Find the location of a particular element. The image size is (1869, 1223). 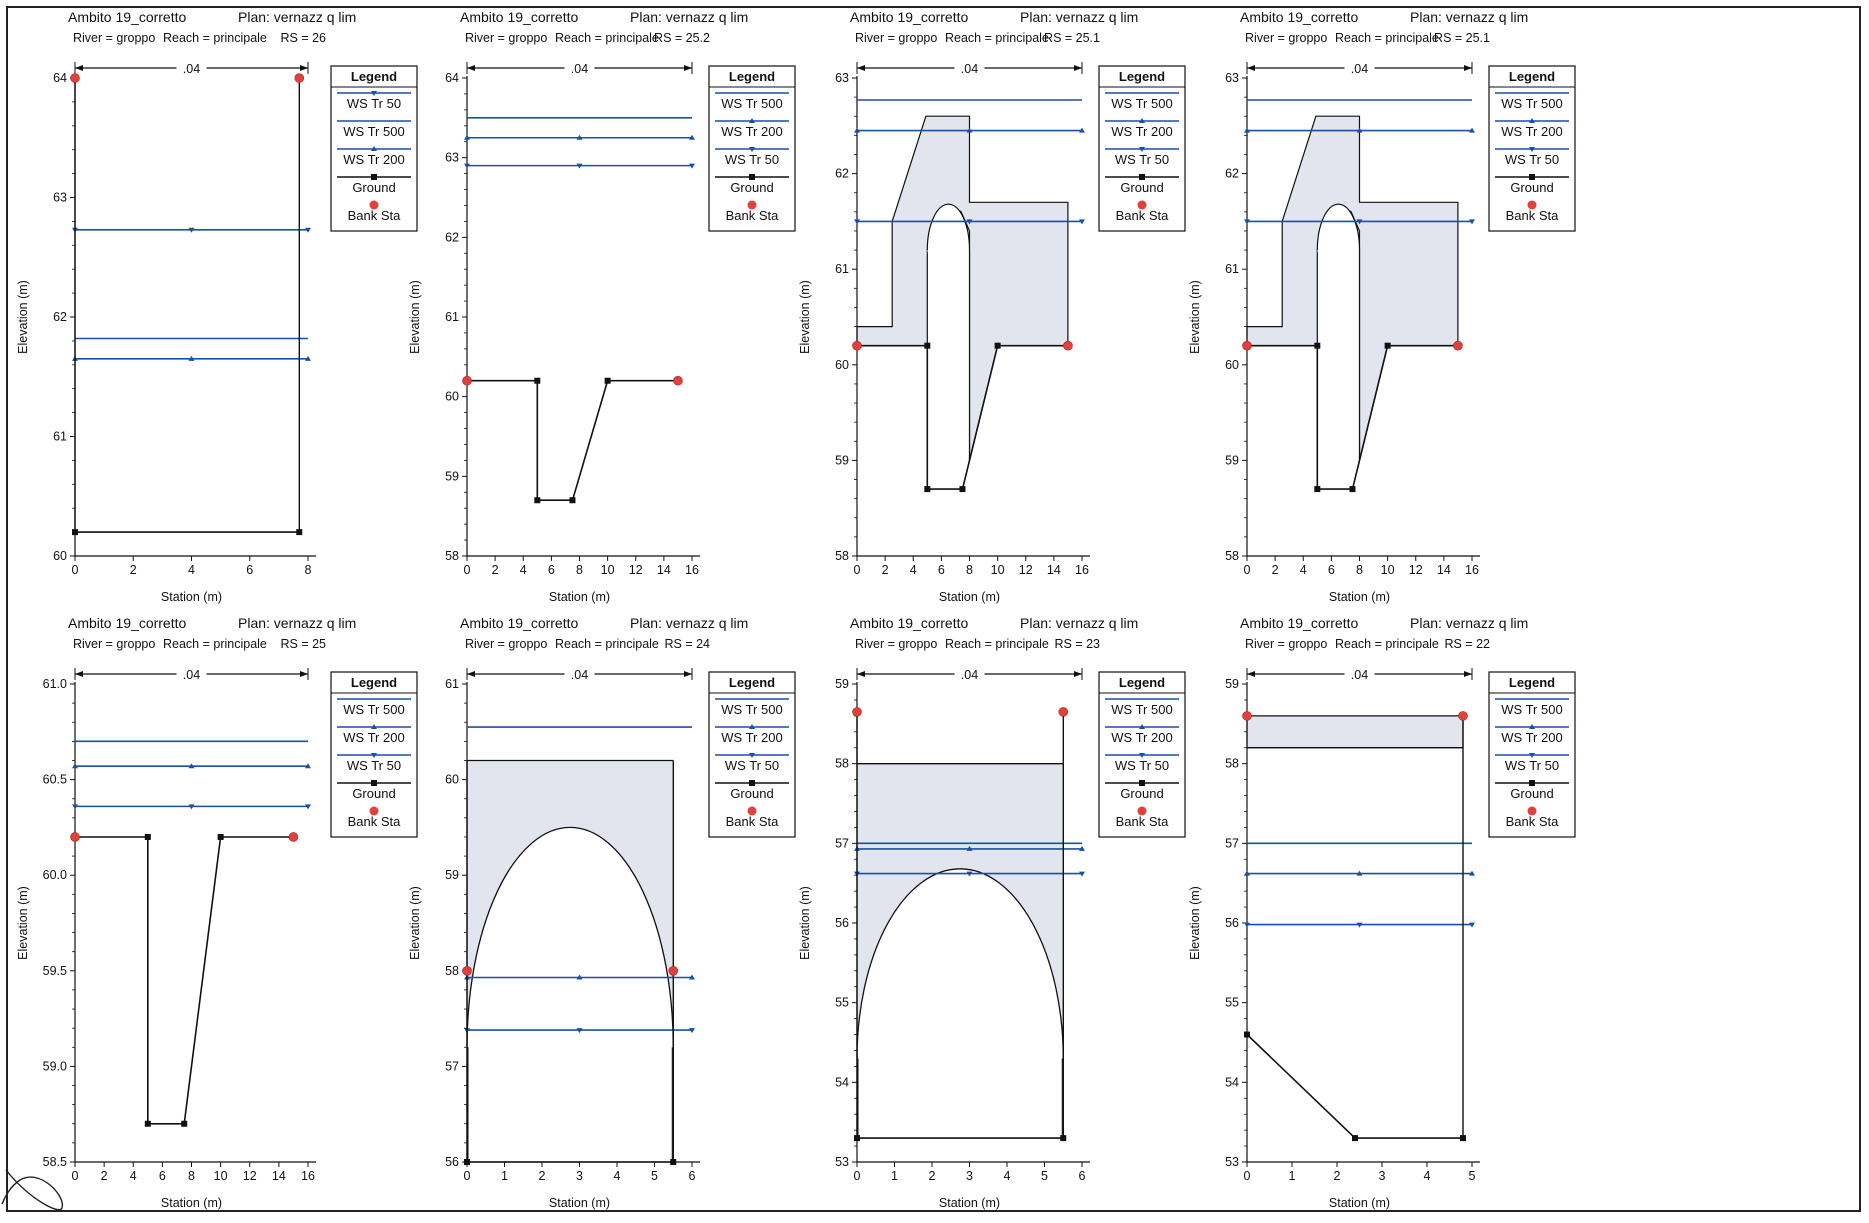

legend-title: Legend is located at coordinates (1142, 682).